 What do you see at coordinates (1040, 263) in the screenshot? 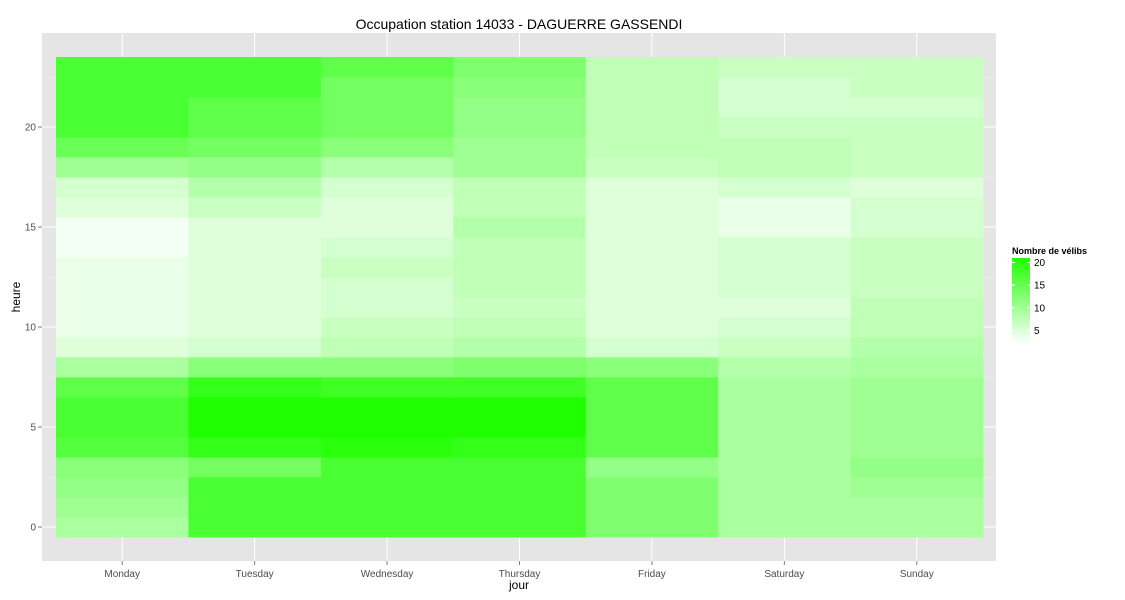
I see `legend-tick-label: 20` at bounding box center [1040, 263].